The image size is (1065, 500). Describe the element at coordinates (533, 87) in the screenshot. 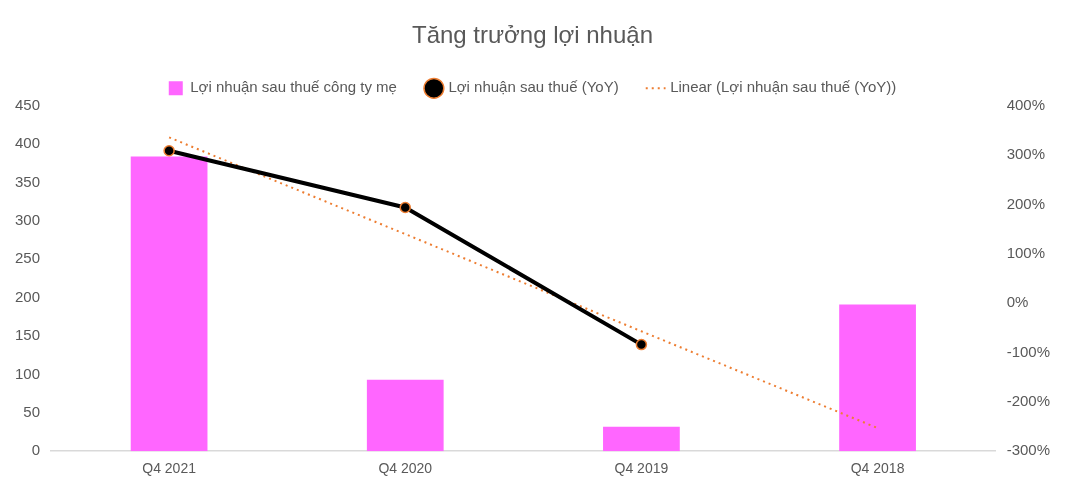

I see `legend-label: Lợi nhuận sau thuế (YoY)` at that location.